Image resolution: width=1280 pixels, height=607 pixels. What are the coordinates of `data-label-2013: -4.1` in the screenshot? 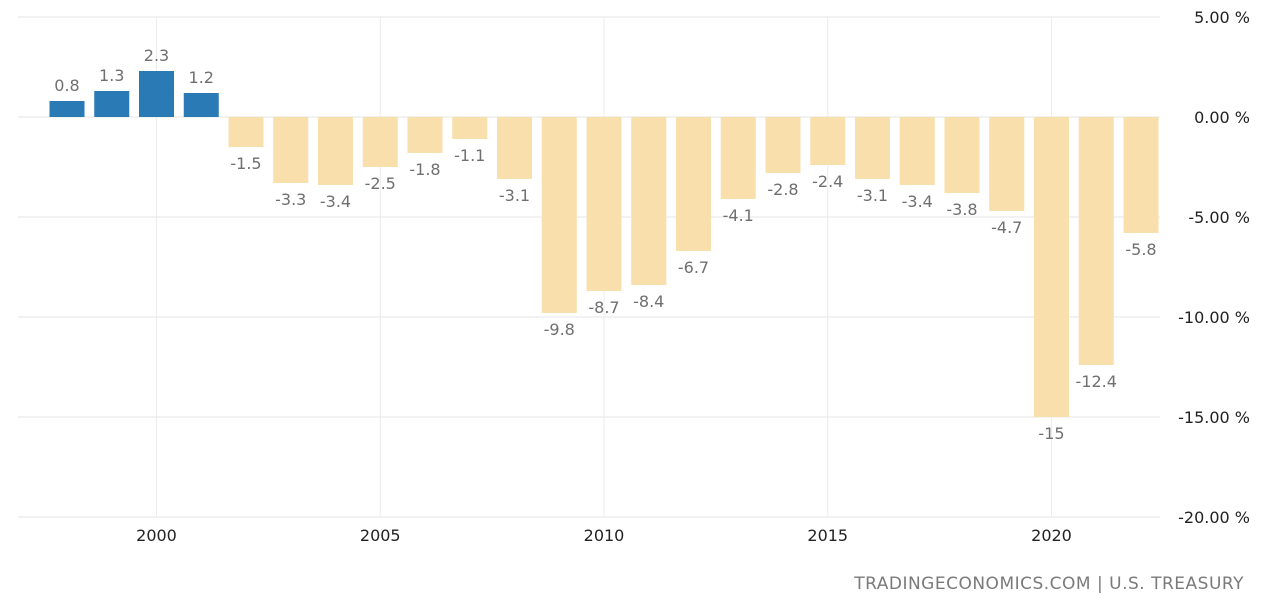 It's located at (738, 215).